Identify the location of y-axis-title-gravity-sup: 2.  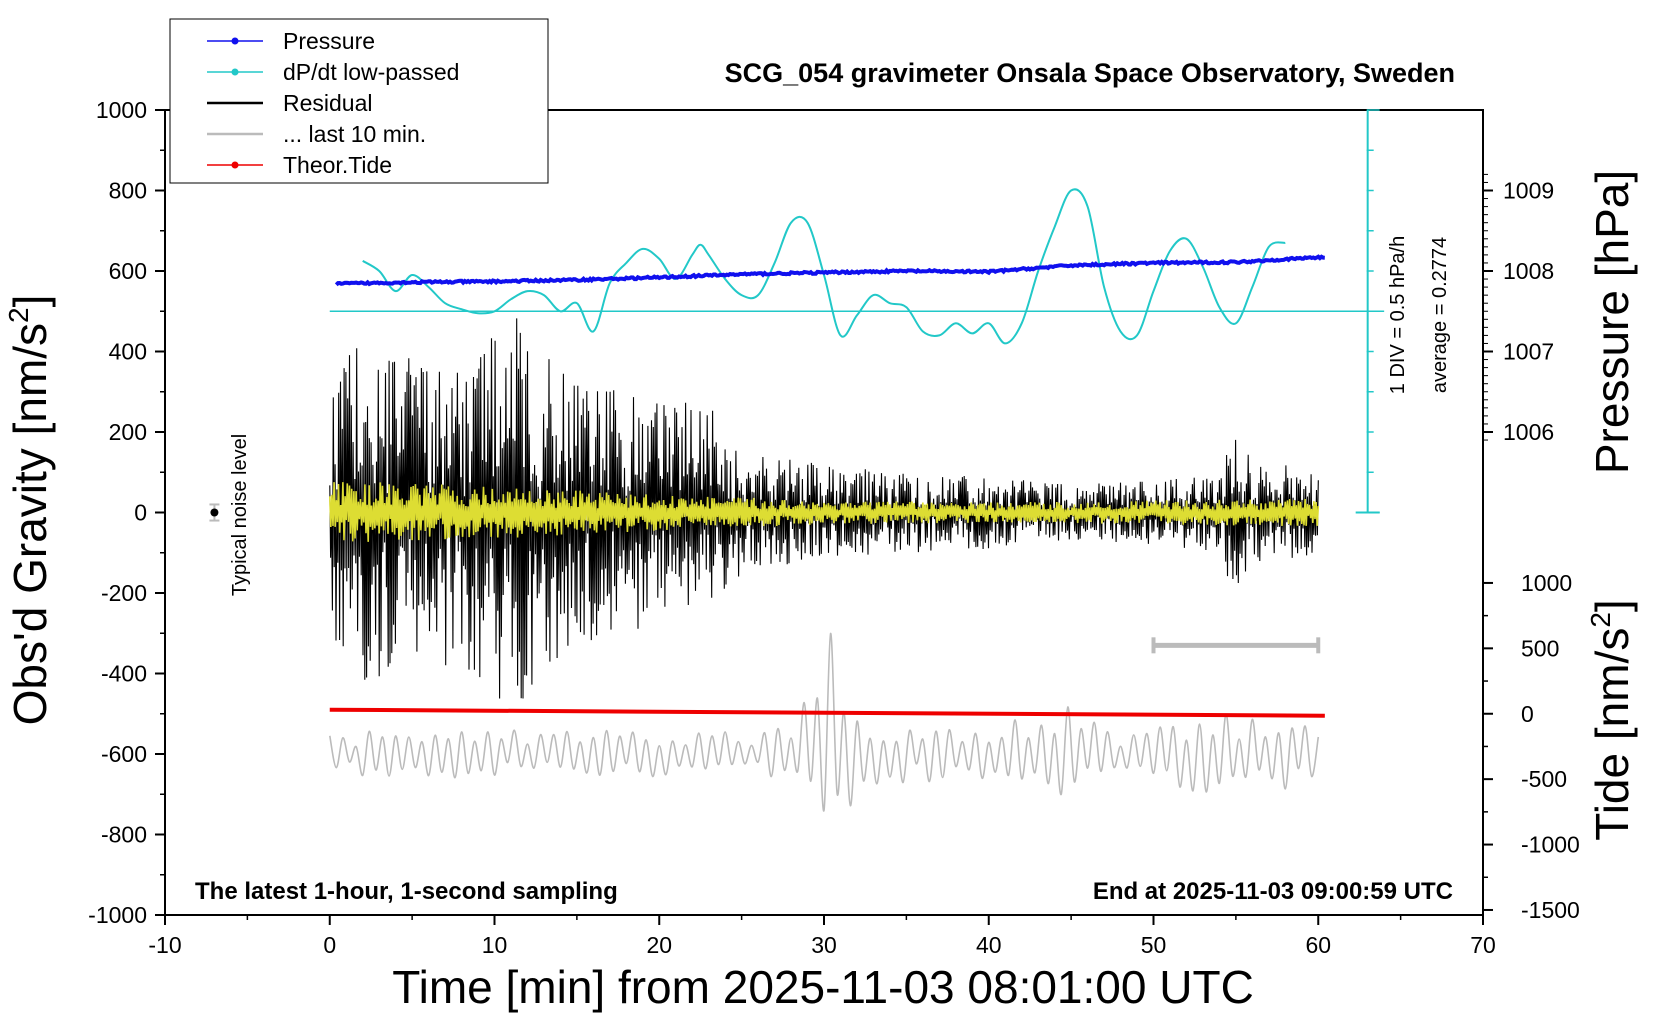
(18, 315).